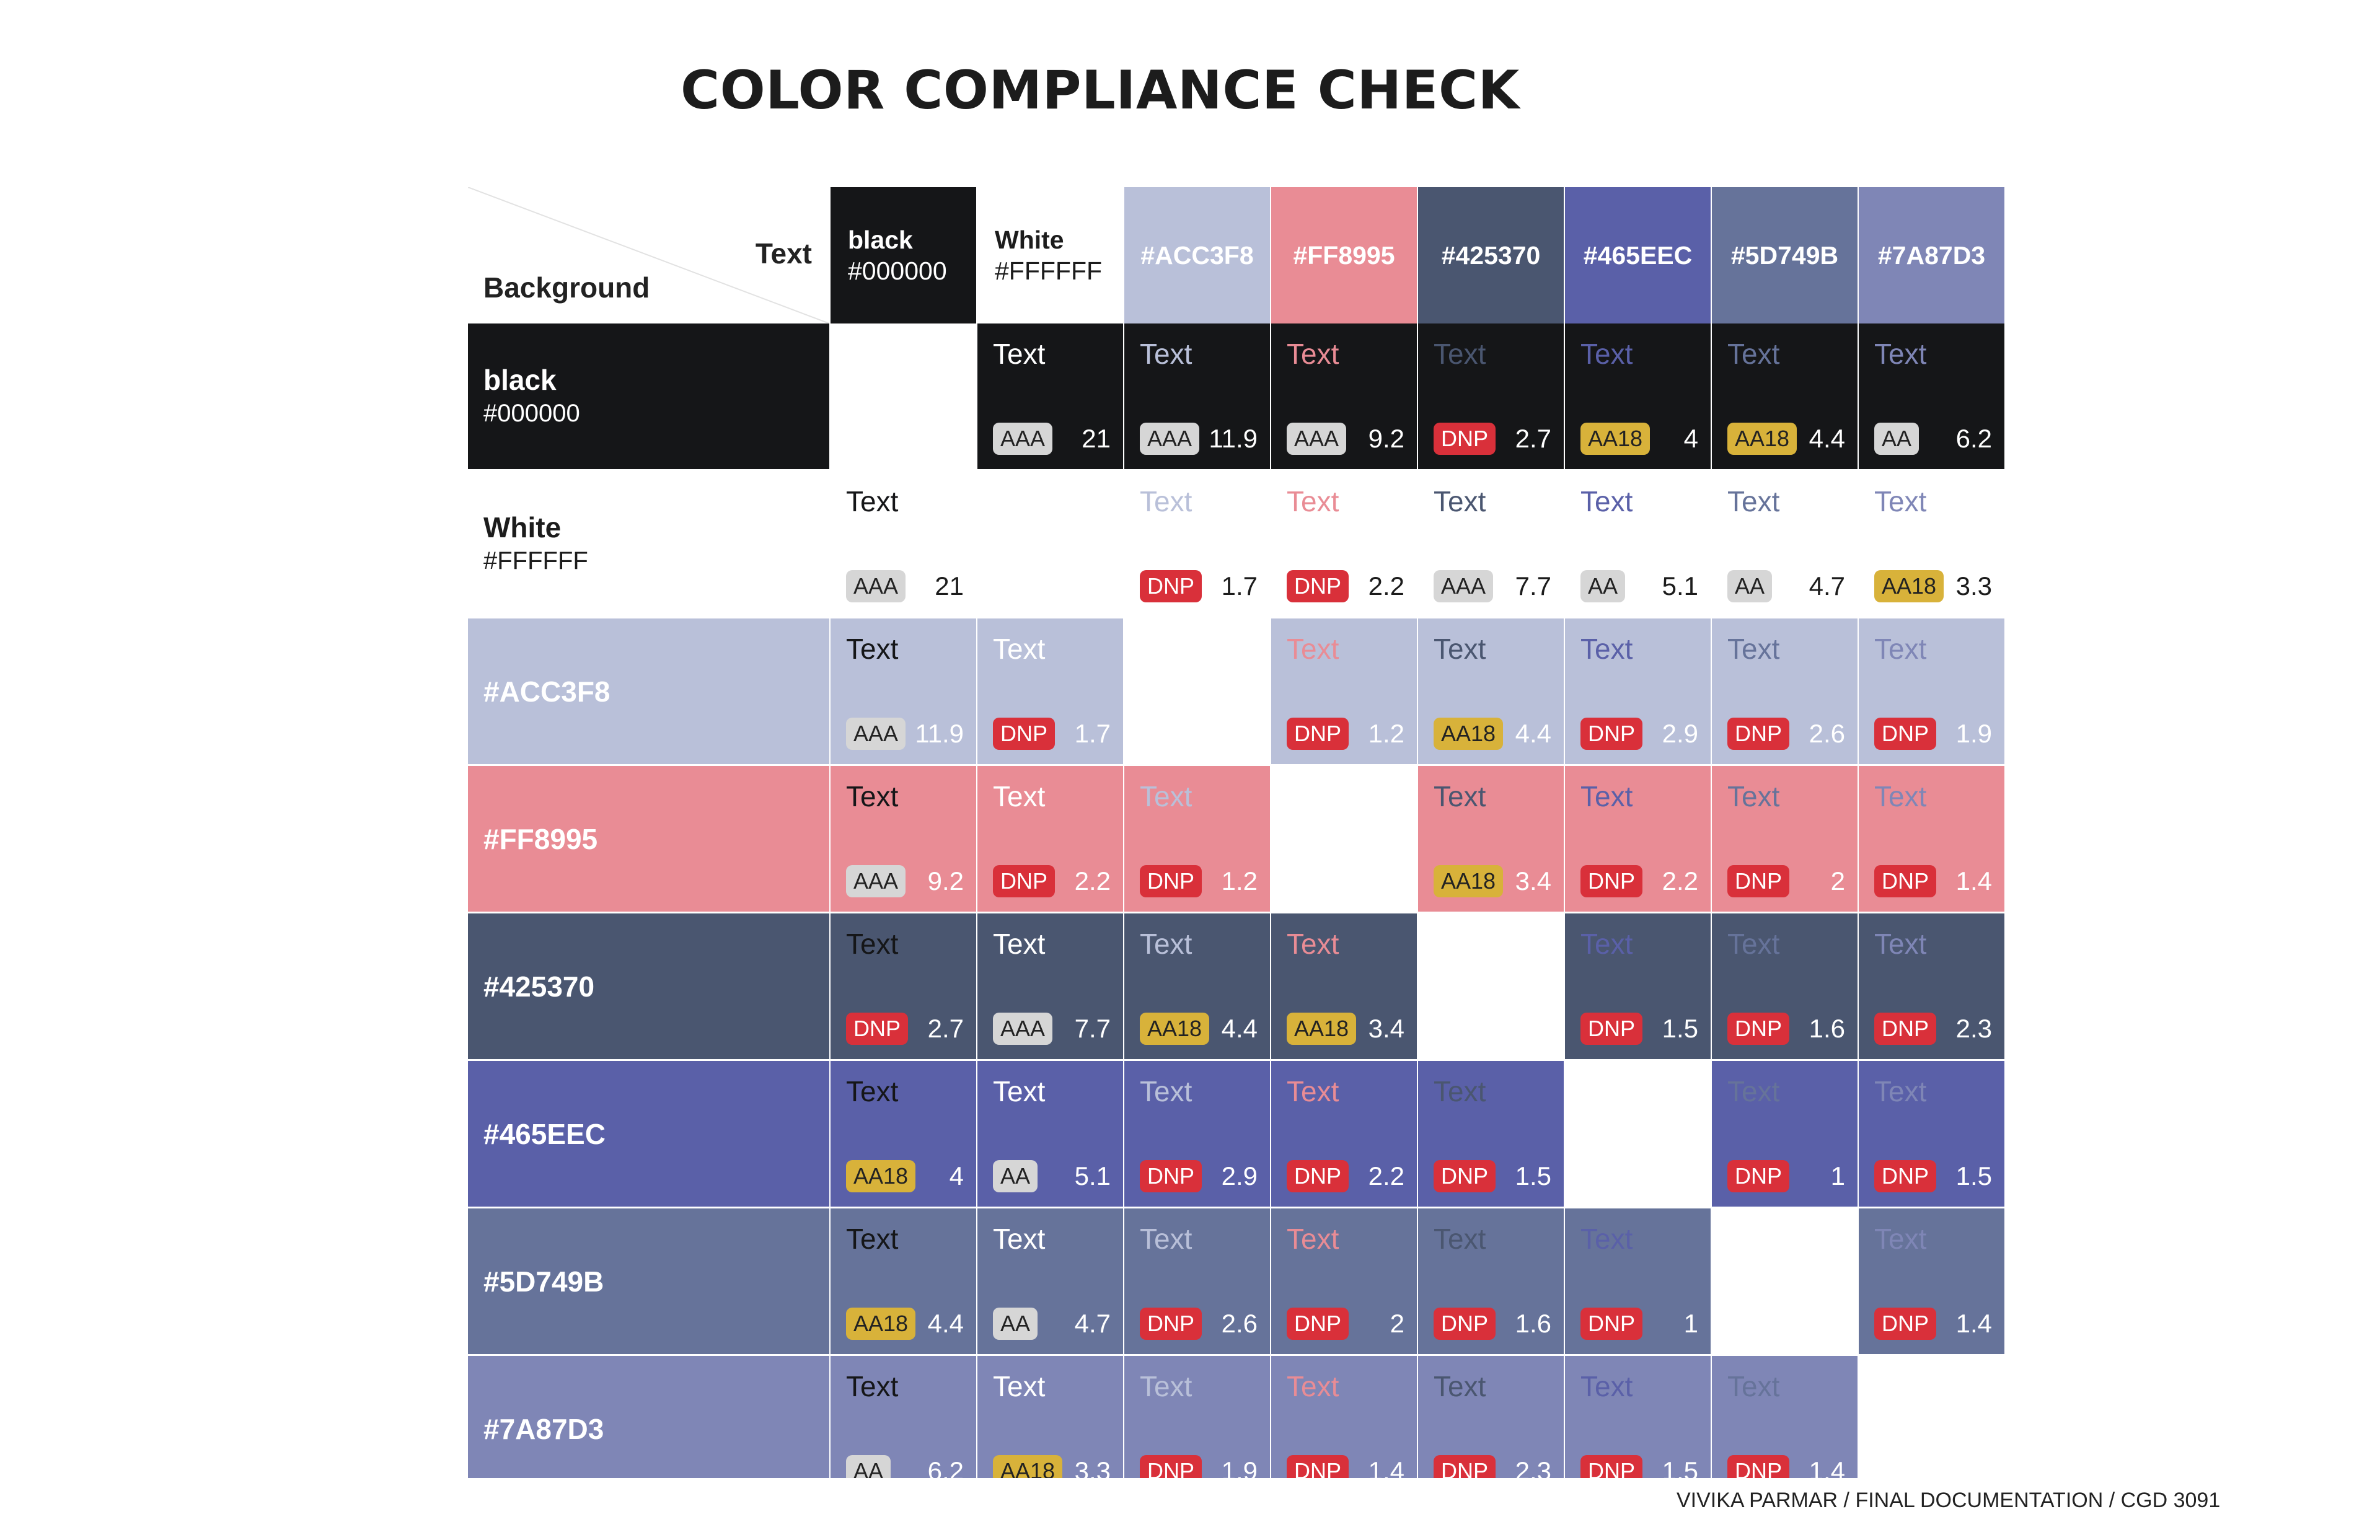 This screenshot has width=2380, height=1540. Describe the element at coordinates (1344, 255) in the screenshot. I see `column-header: #FF8995` at that location.